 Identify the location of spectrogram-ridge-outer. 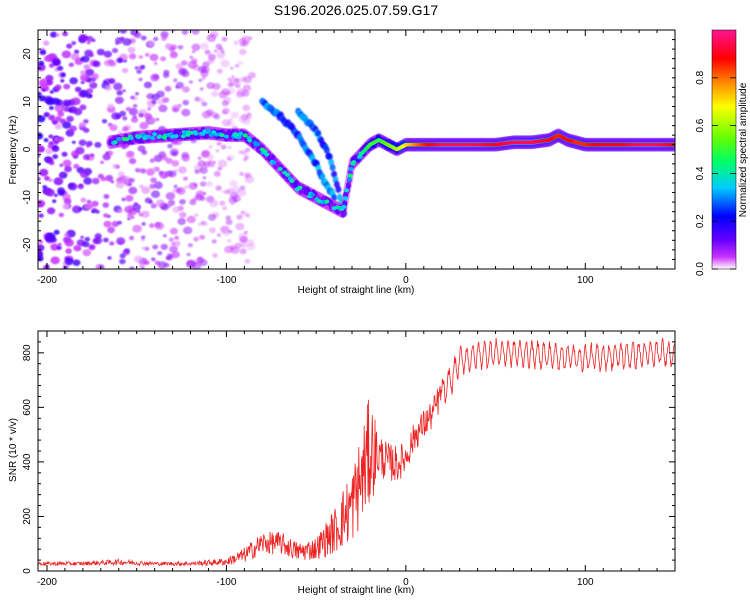
(343, 214).